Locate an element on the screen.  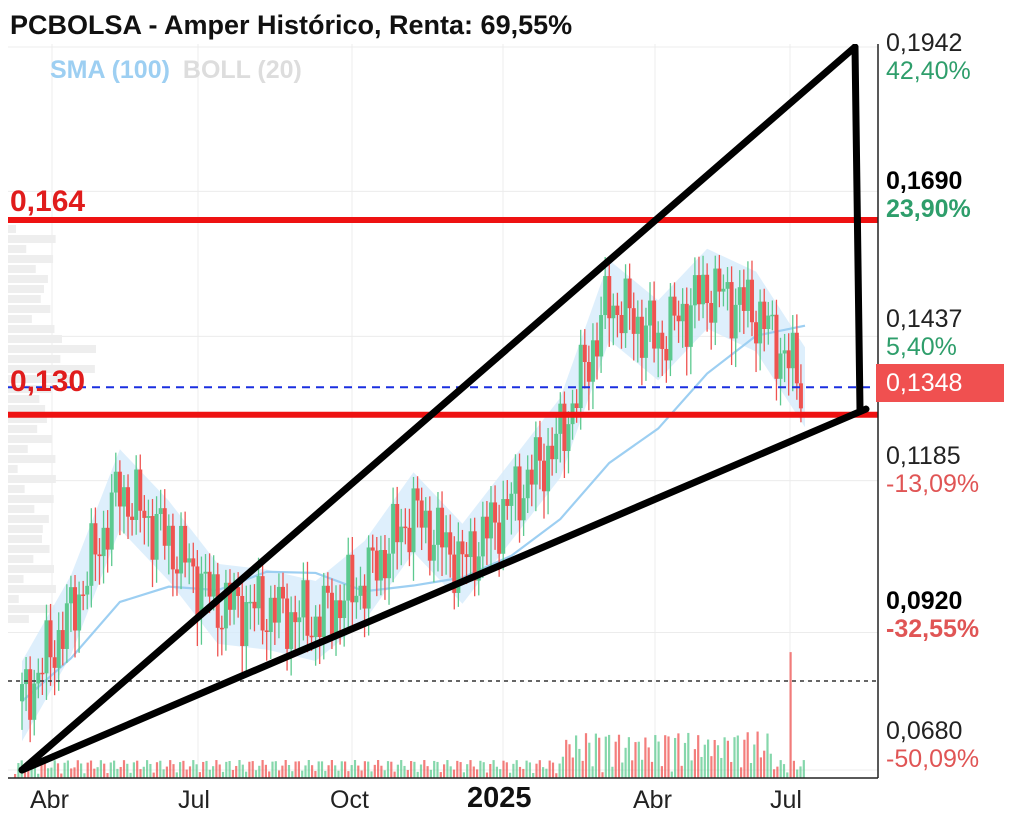
y-tick-label: 0,1185 is located at coordinates (923, 456).